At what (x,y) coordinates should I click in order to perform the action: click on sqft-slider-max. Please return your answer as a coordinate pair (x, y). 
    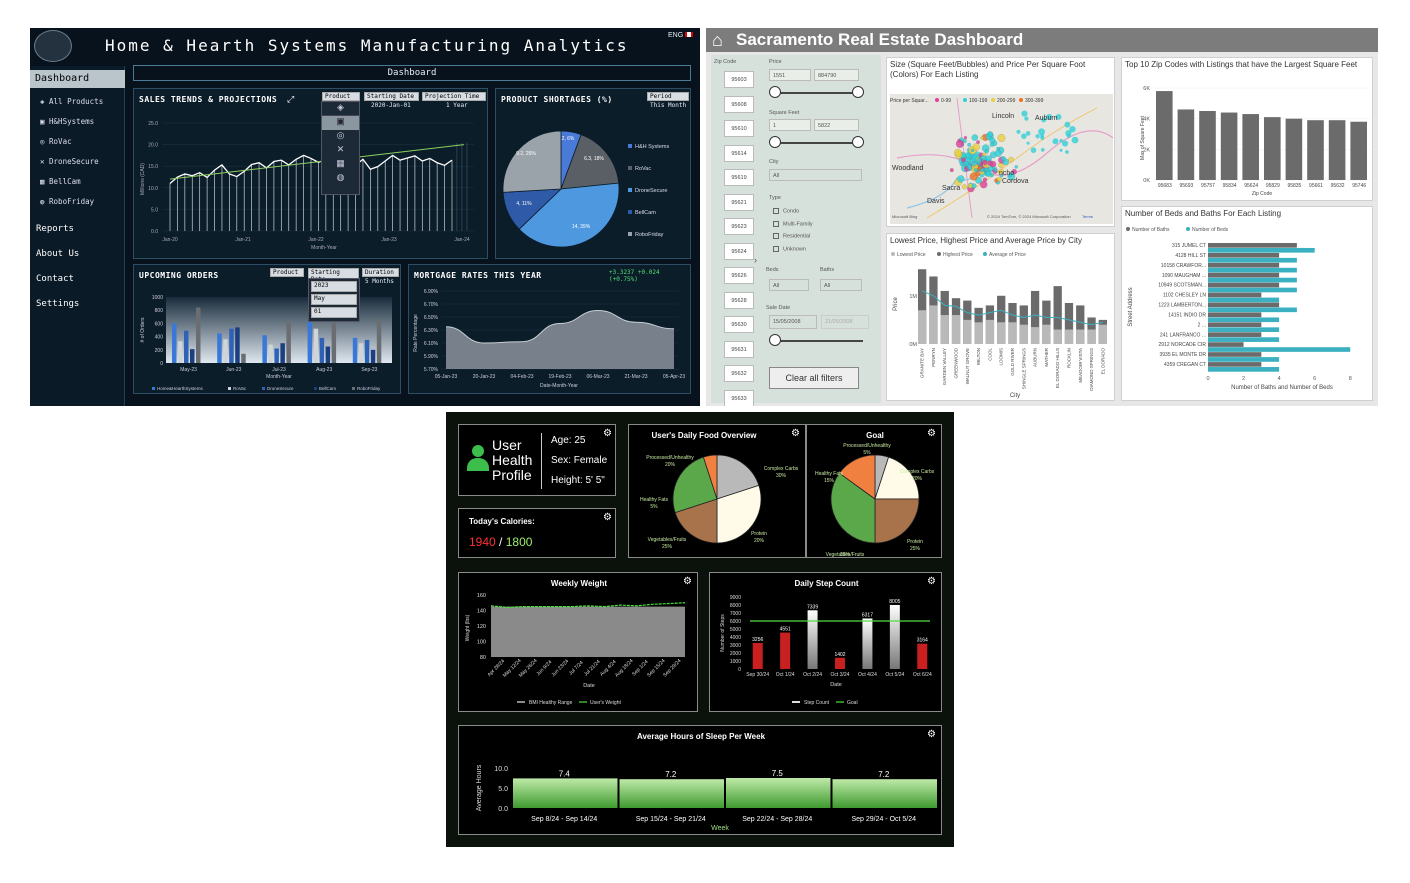
    Looking at the image, I should click on (858, 142).